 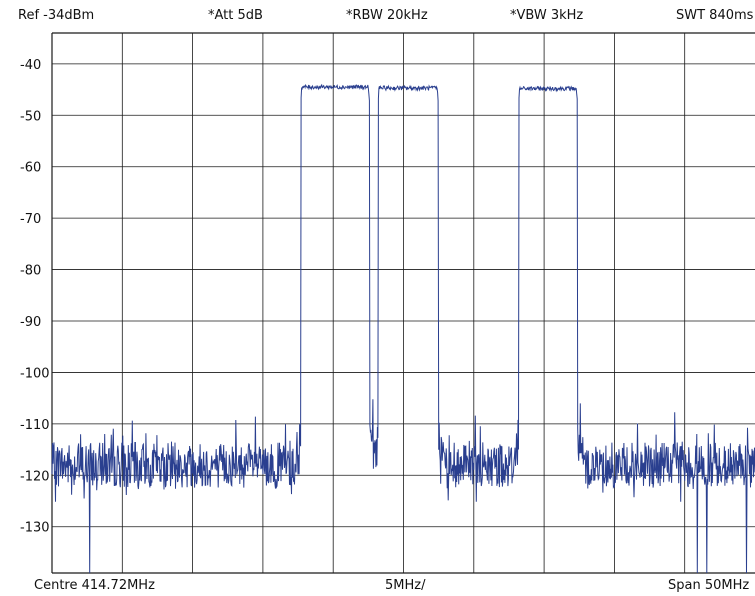 What do you see at coordinates (715, 15) in the screenshot?
I see `sweep-time-label: SWT 840ms` at bounding box center [715, 15].